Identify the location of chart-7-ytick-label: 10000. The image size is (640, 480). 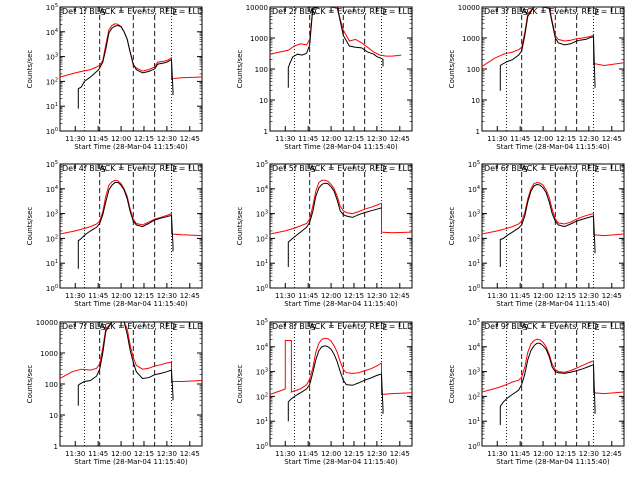
(47, 323).